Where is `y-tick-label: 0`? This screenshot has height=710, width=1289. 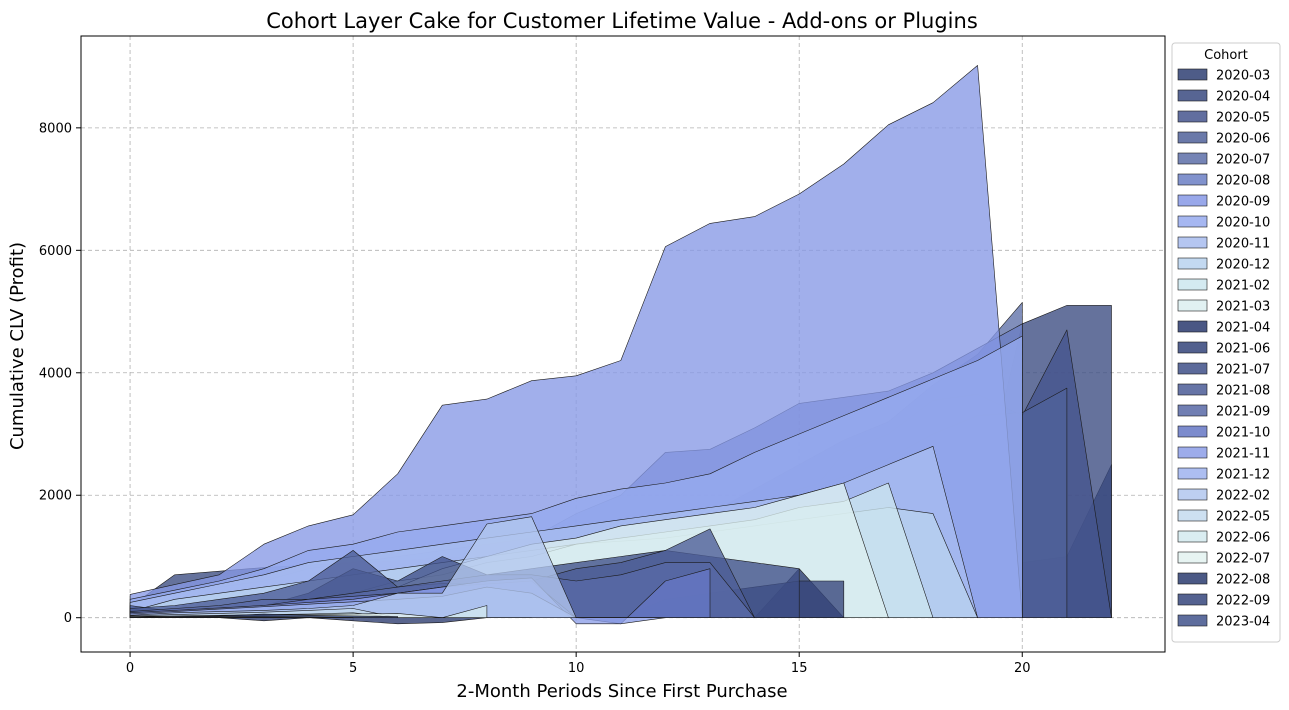 y-tick-label: 0 is located at coordinates (68, 618).